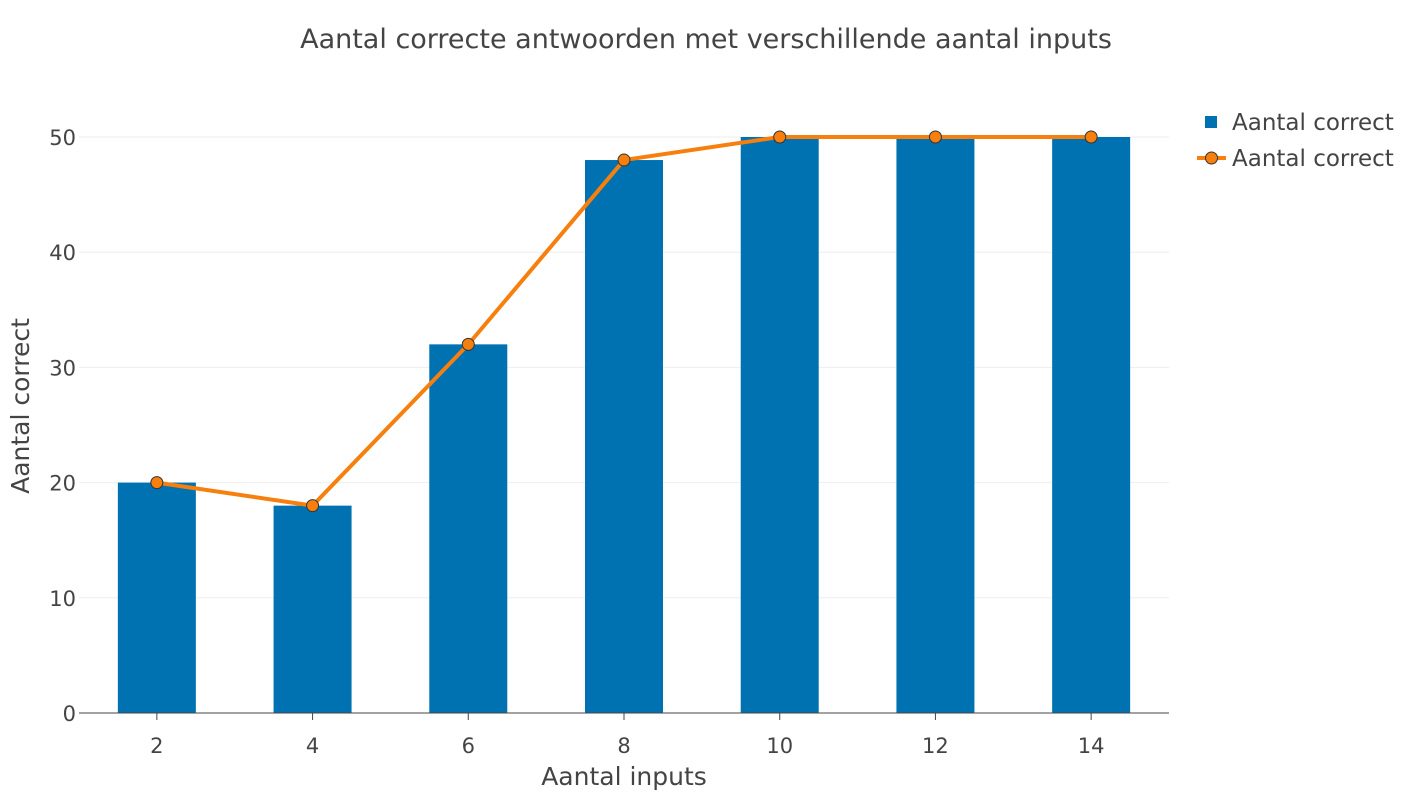 The width and height of the screenshot is (1414, 802). Describe the element at coordinates (624, 776) in the screenshot. I see `x-axis-title: Aantal inputs` at that location.